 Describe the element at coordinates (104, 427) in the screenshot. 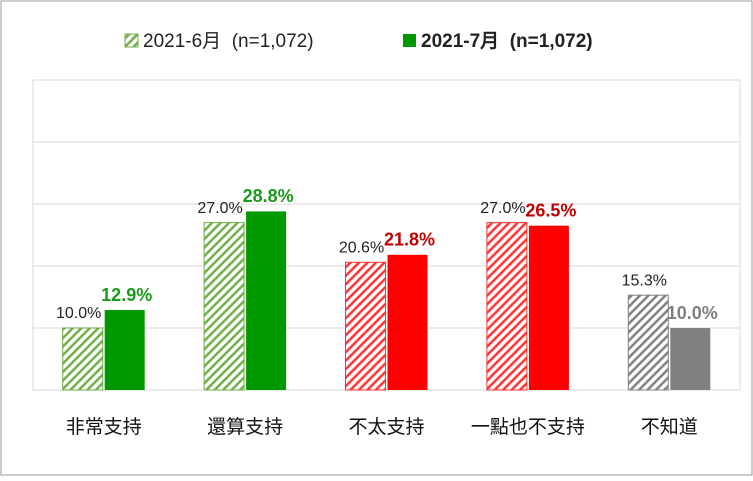

I see `x-tick-label: 非常支持` at that location.